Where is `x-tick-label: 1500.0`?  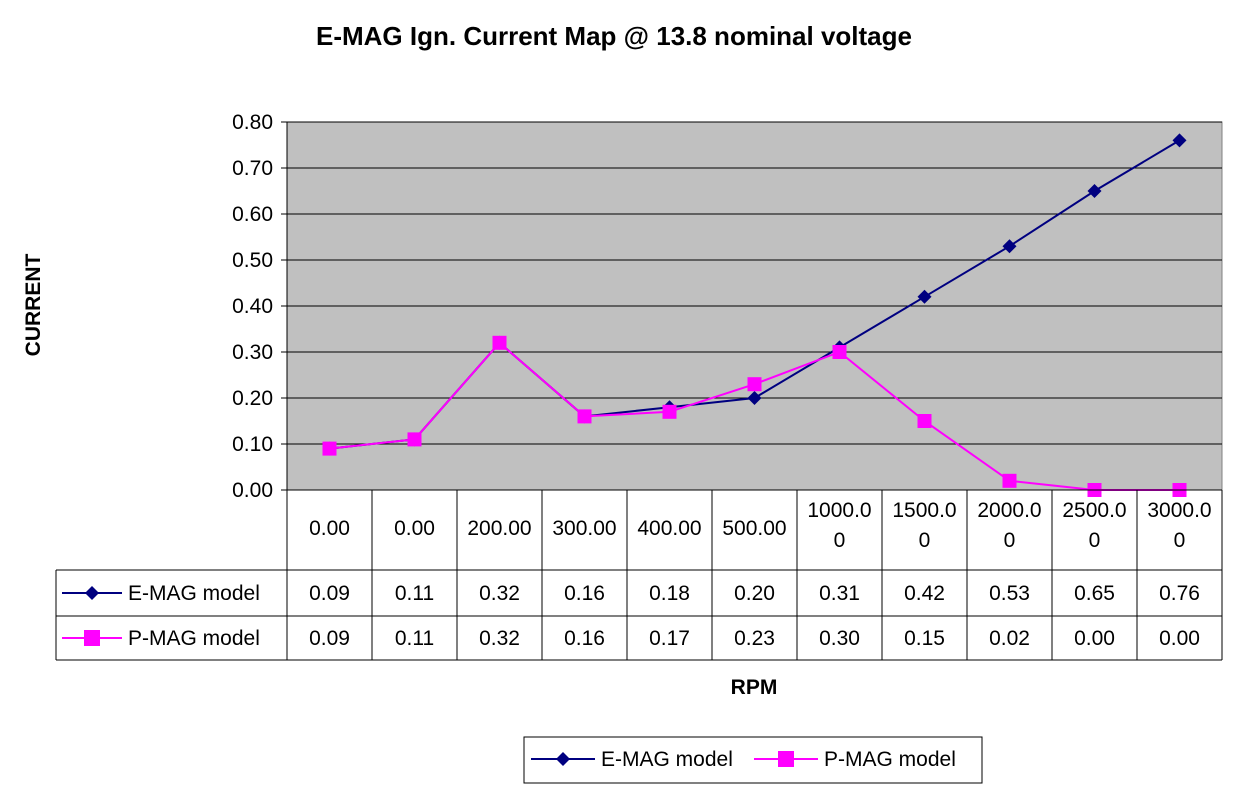
x-tick-label: 1500.0 is located at coordinates (924, 510).